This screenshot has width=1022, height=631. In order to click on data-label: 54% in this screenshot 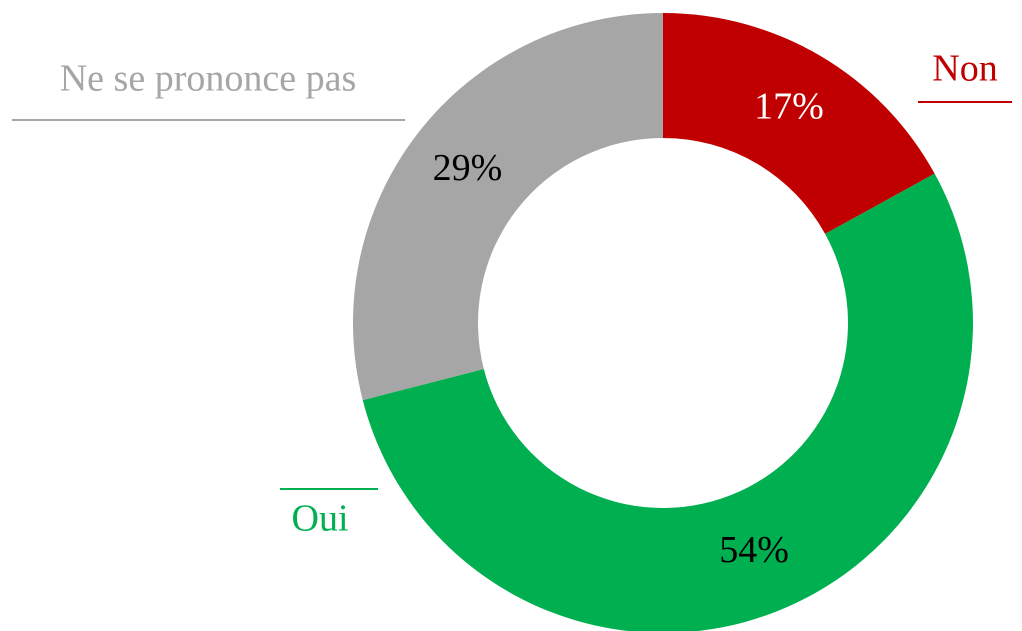, I will do `click(754, 550)`.